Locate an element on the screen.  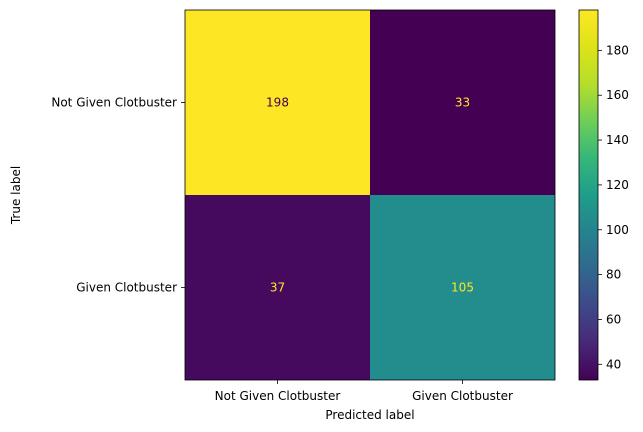
matrix-cell-labels: 198 33 37 105 is located at coordinates (370, 195).